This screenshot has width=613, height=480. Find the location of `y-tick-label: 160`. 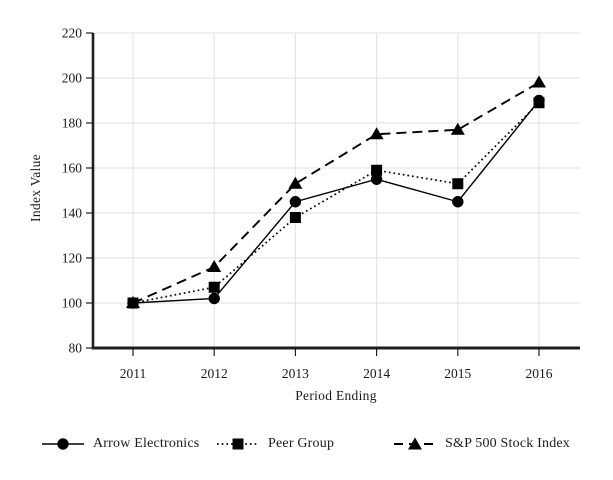

y-tick-label: 160 is located at coordinates (72, 168).